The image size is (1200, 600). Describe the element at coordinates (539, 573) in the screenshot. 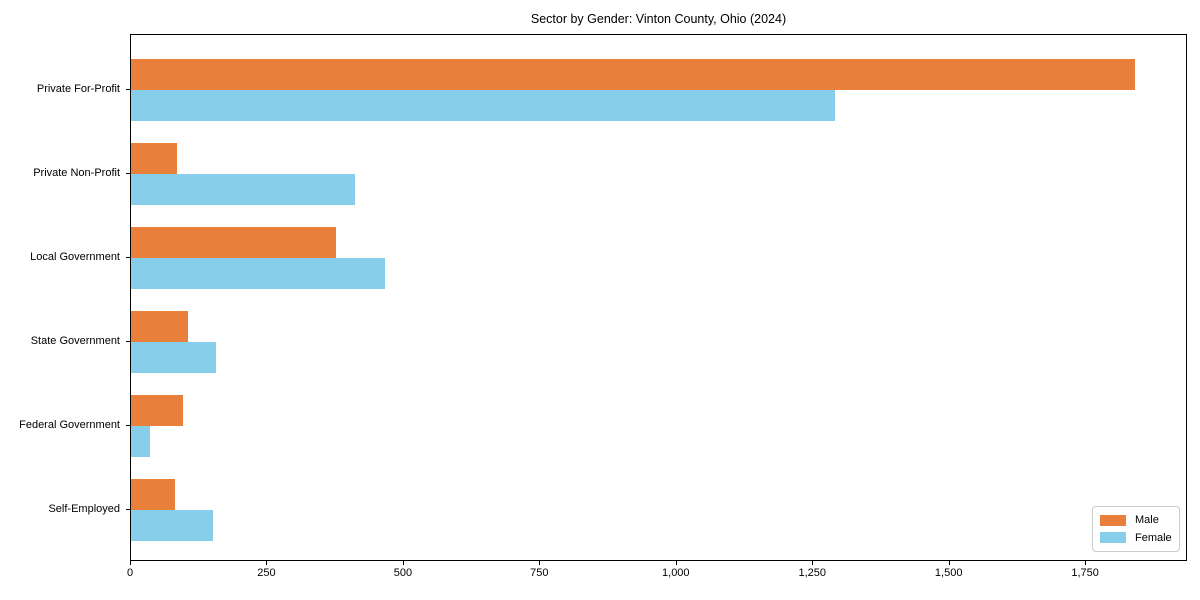

I see `x-tick-label-3: 750` at that location.